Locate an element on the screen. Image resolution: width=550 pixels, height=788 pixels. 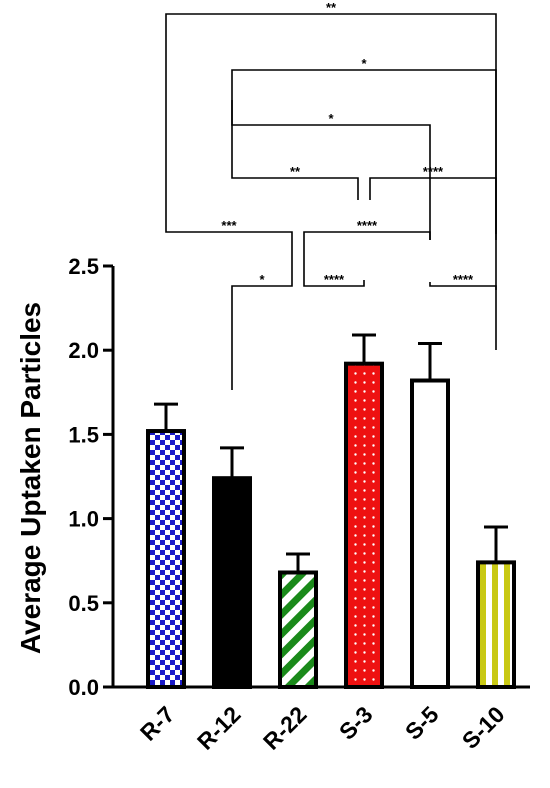
x-tick-label: R-12 is located at coordinates (219, 728).